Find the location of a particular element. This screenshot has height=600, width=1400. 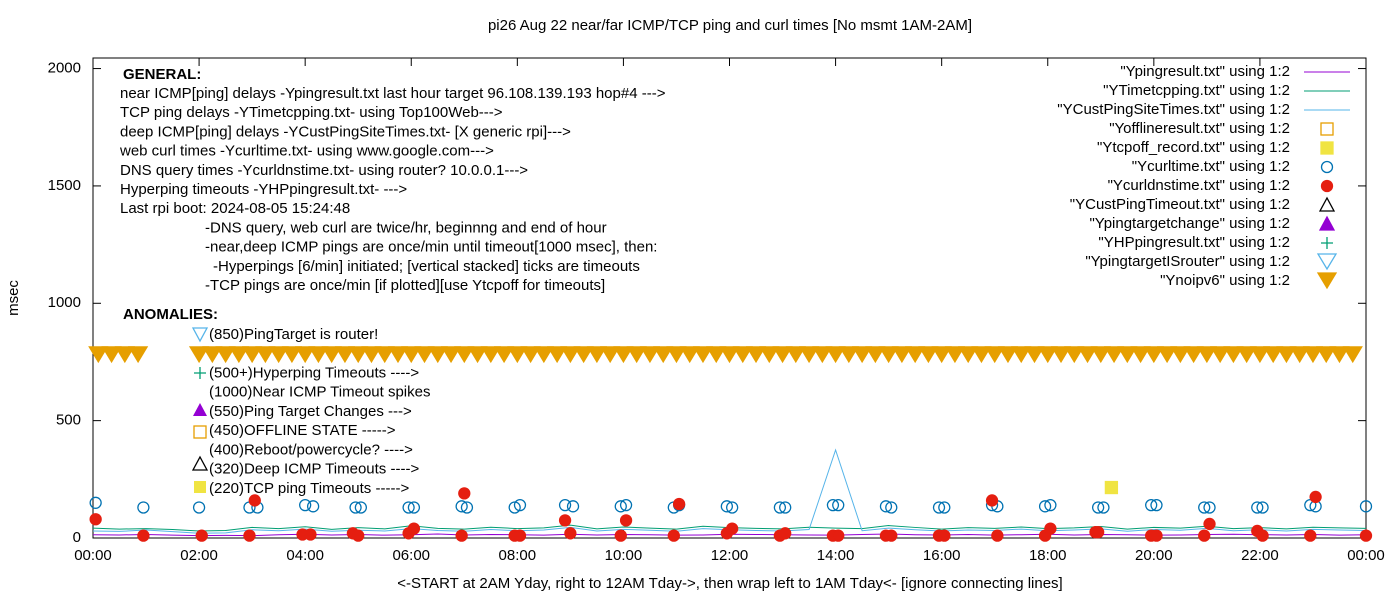

y-tick-label: 1000 is located at coordinates (64, 302).